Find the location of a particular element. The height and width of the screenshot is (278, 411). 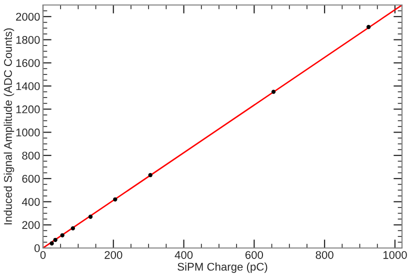

y-tick-label: 0 is located at coordinates (37, 248).